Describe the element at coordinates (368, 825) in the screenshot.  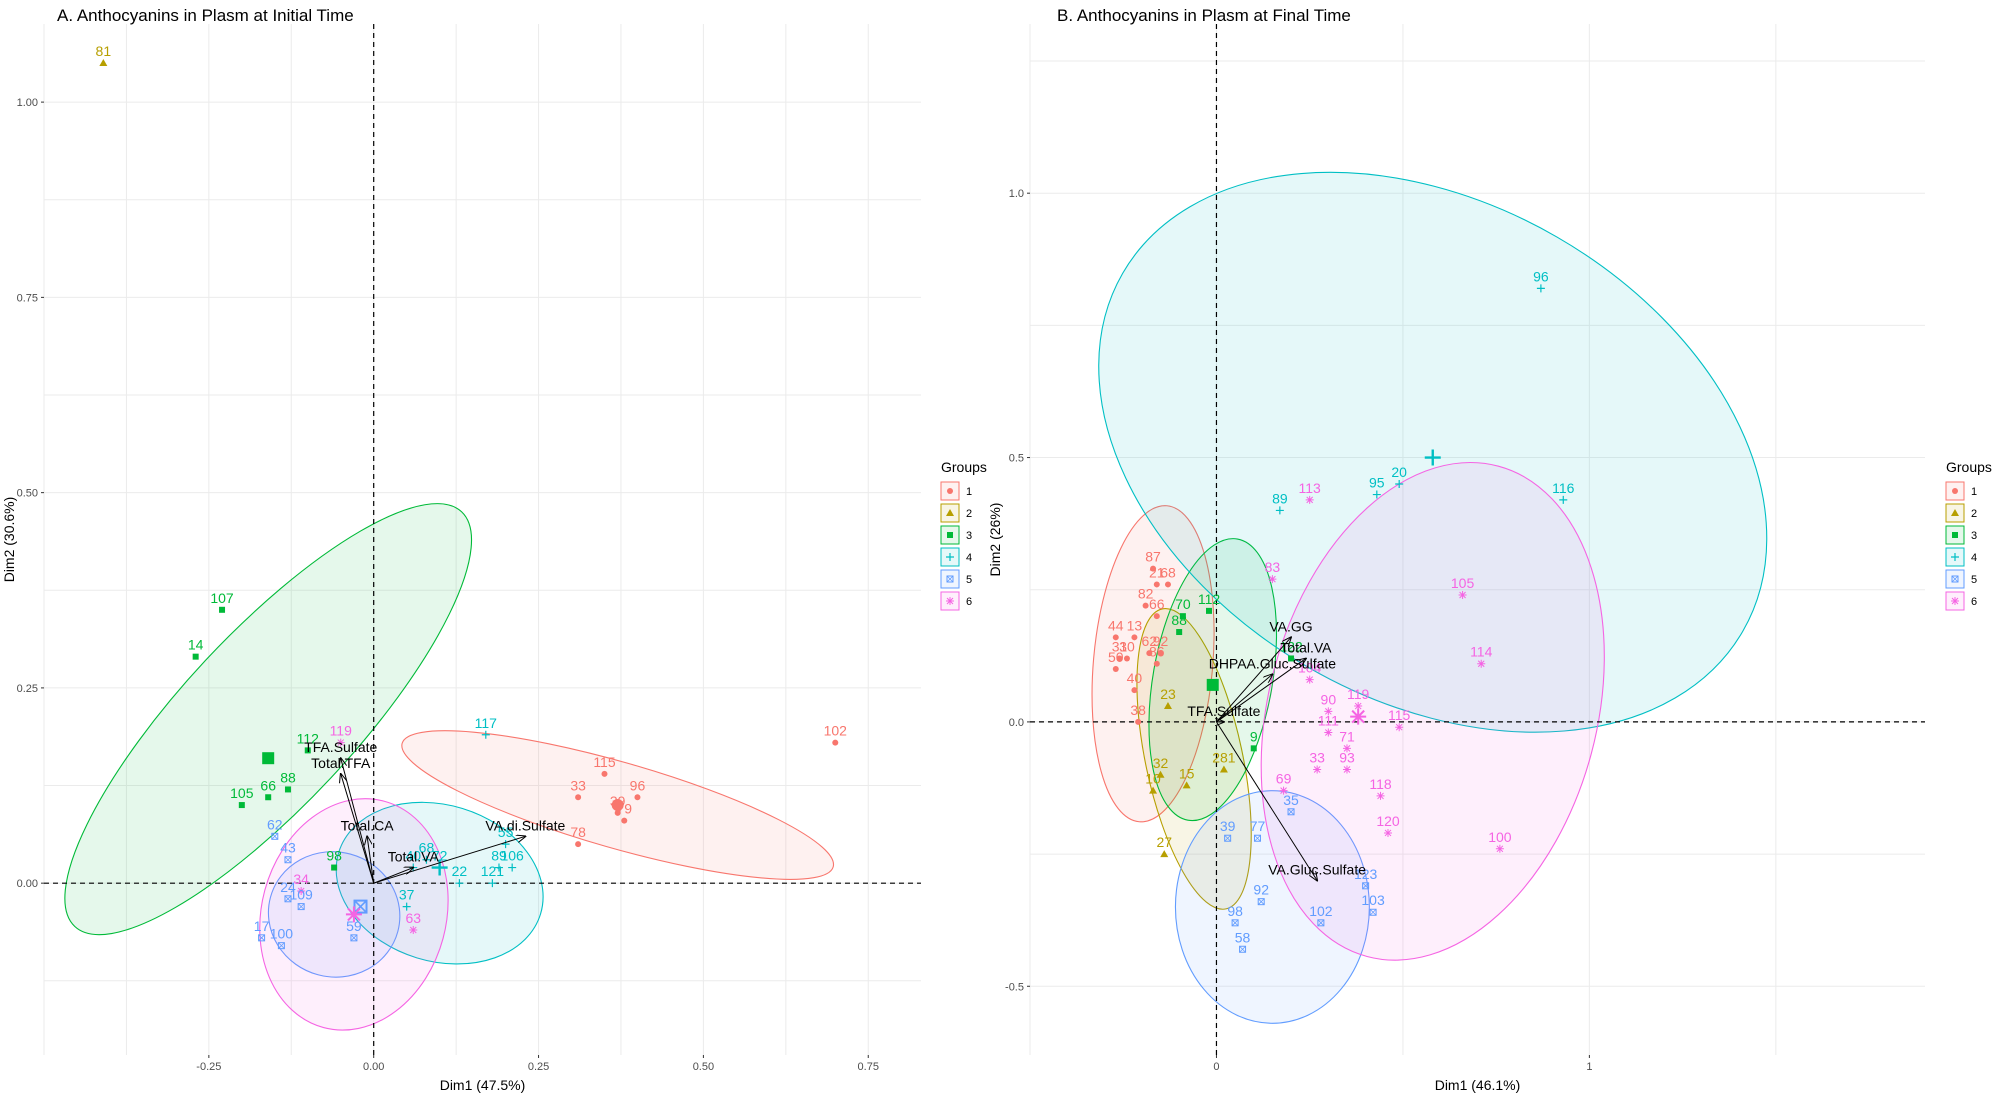
I see `variable-label-Total.CA: Total.CA` at that location.